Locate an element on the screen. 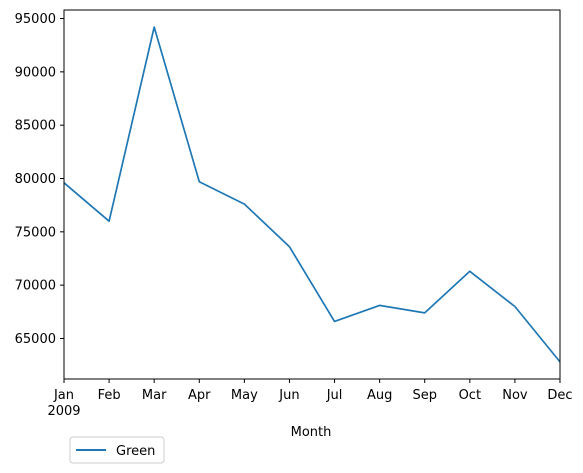  x-tick-label: Jun is located at coordinates (288, 395).